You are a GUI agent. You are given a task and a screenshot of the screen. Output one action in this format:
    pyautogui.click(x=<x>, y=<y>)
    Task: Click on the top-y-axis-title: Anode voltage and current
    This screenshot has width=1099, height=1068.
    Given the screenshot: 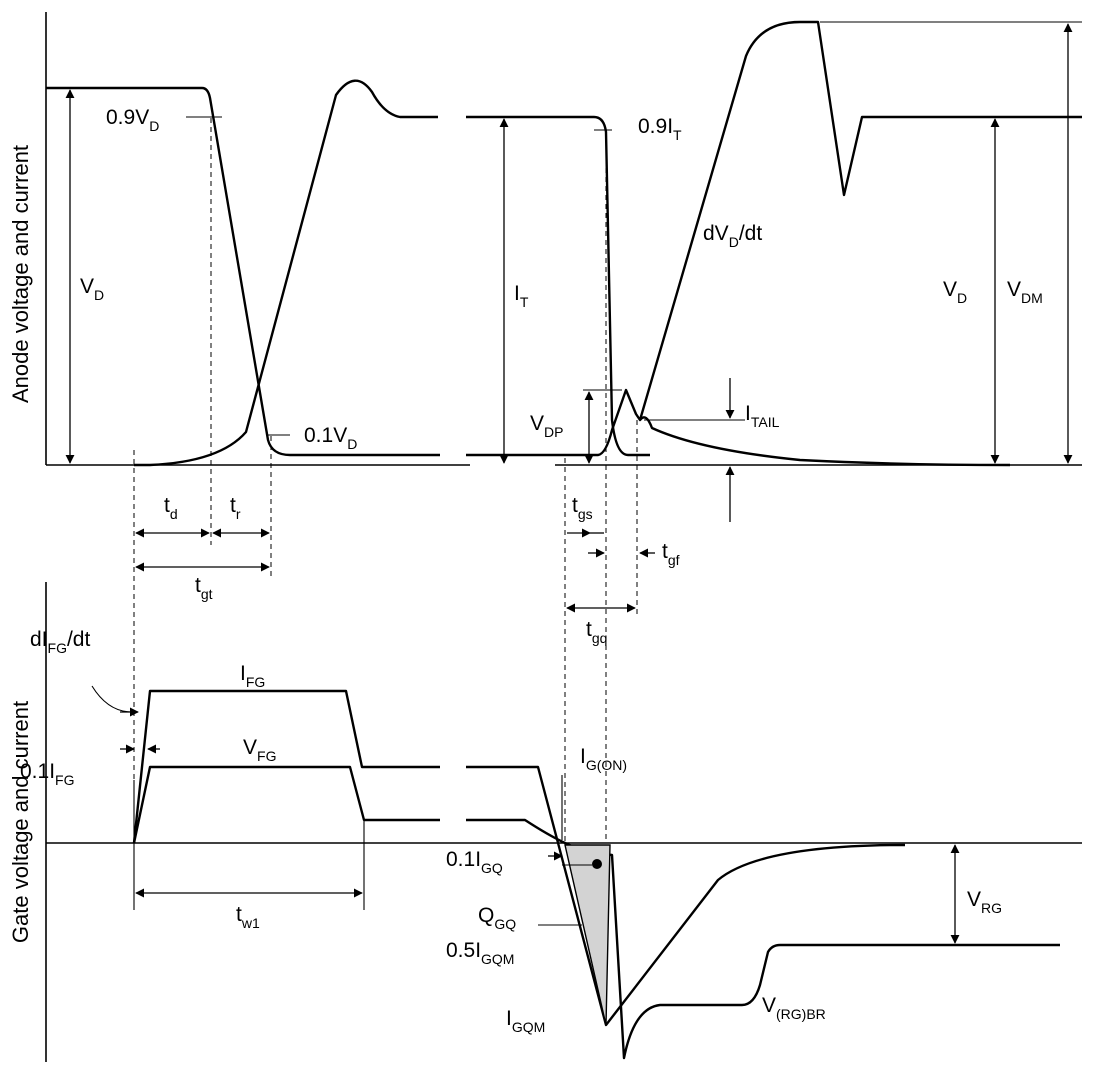 What is the action you would take?
    pyautogui.click(x=20, y=274)
    